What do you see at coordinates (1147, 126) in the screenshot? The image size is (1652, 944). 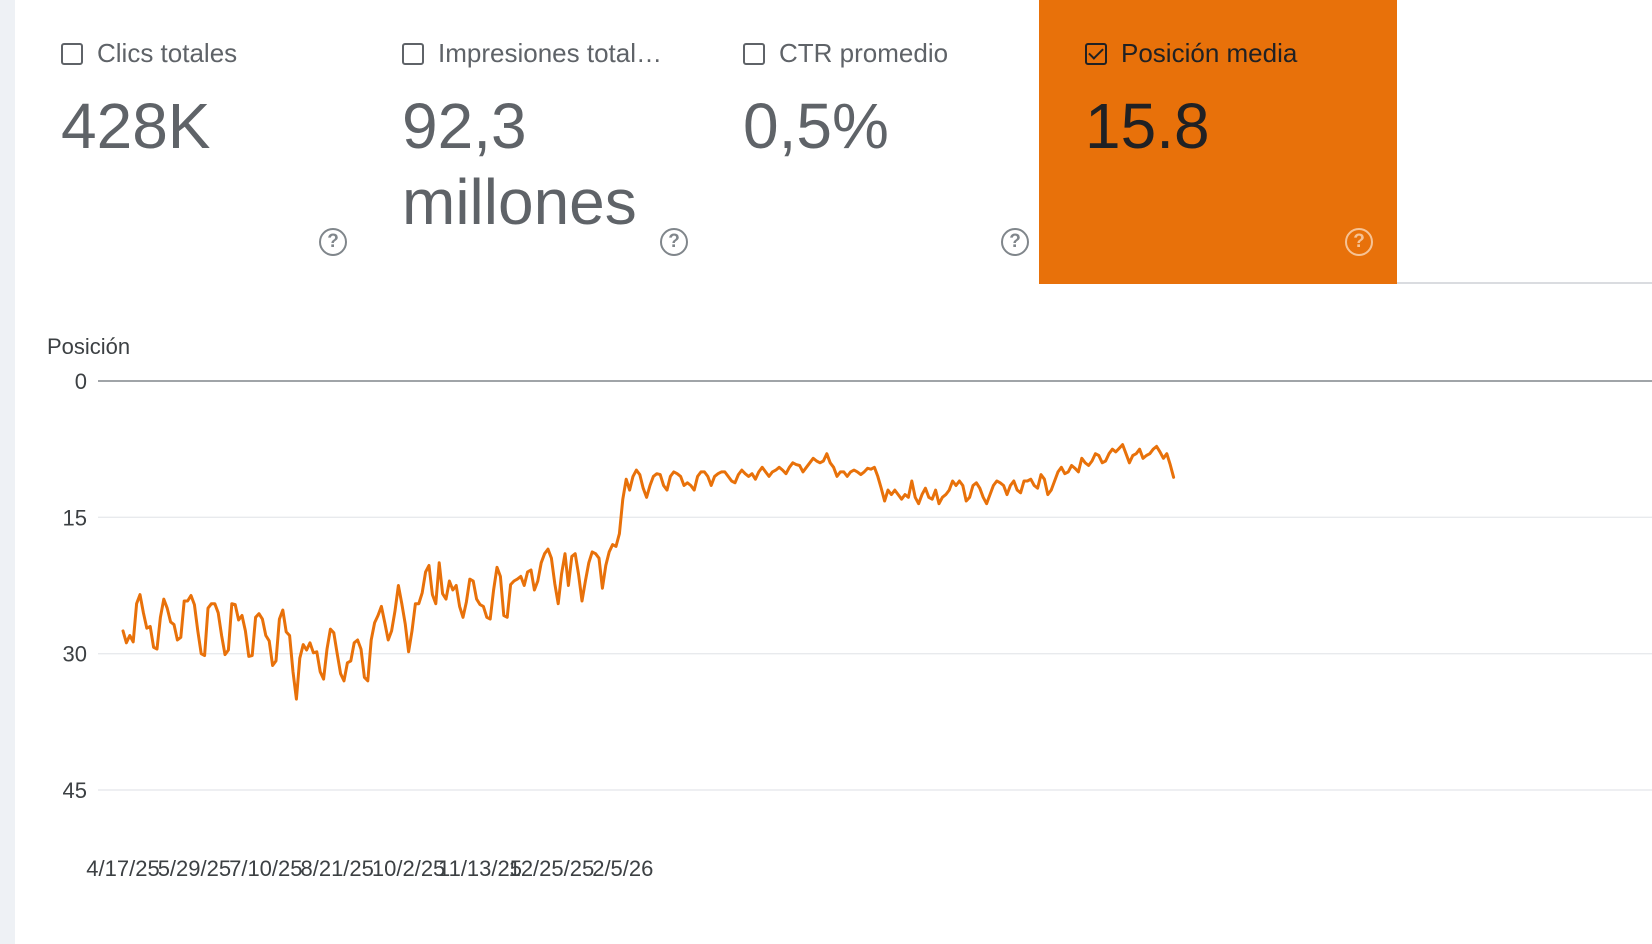 I see `metric-value: 15.8` at bounding box center [1147, 126].